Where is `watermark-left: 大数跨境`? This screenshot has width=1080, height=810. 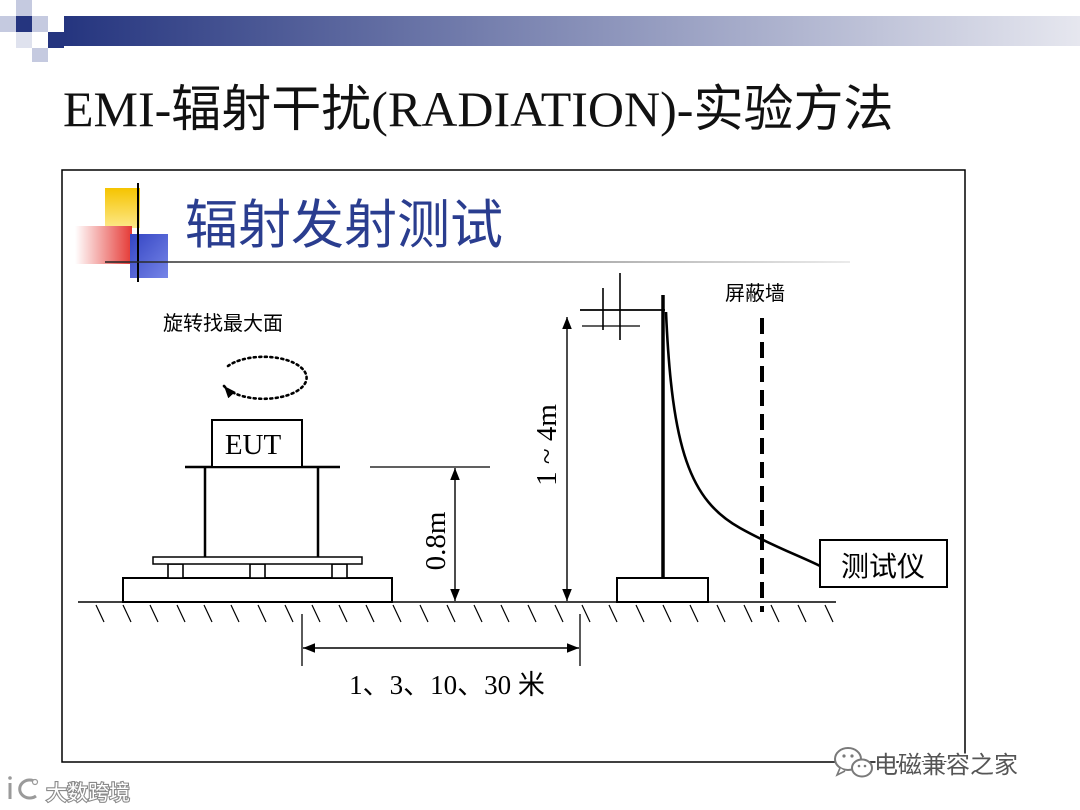
watermark-left: 大数跨境 is located at coordinates (88, 793).